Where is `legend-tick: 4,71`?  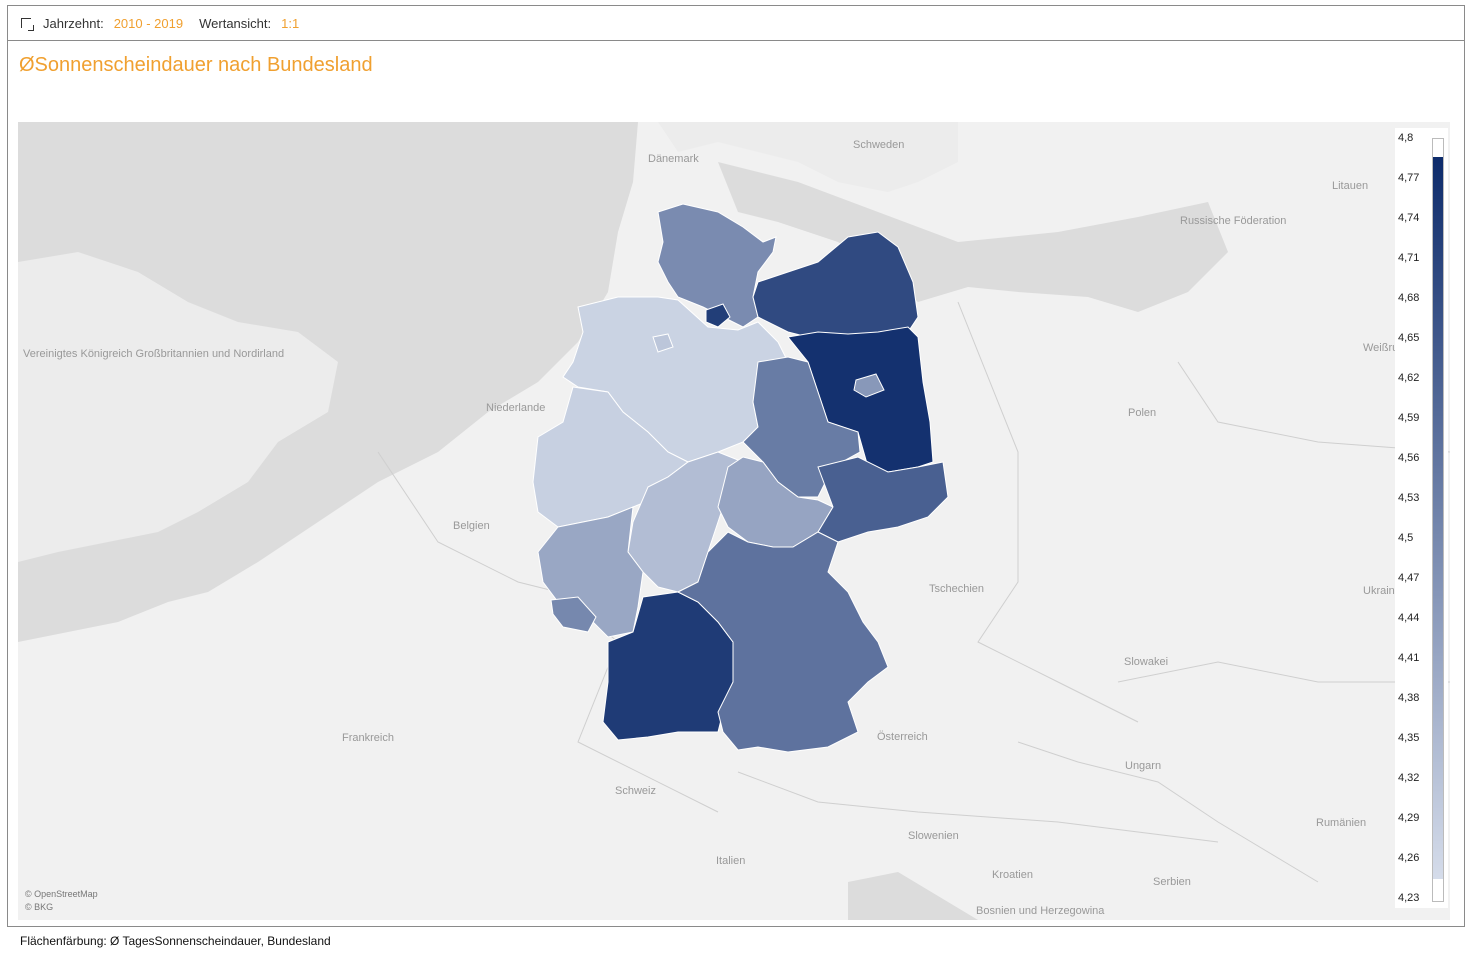 legend-tick: 4,71 is located at coordinates (1409, 258).